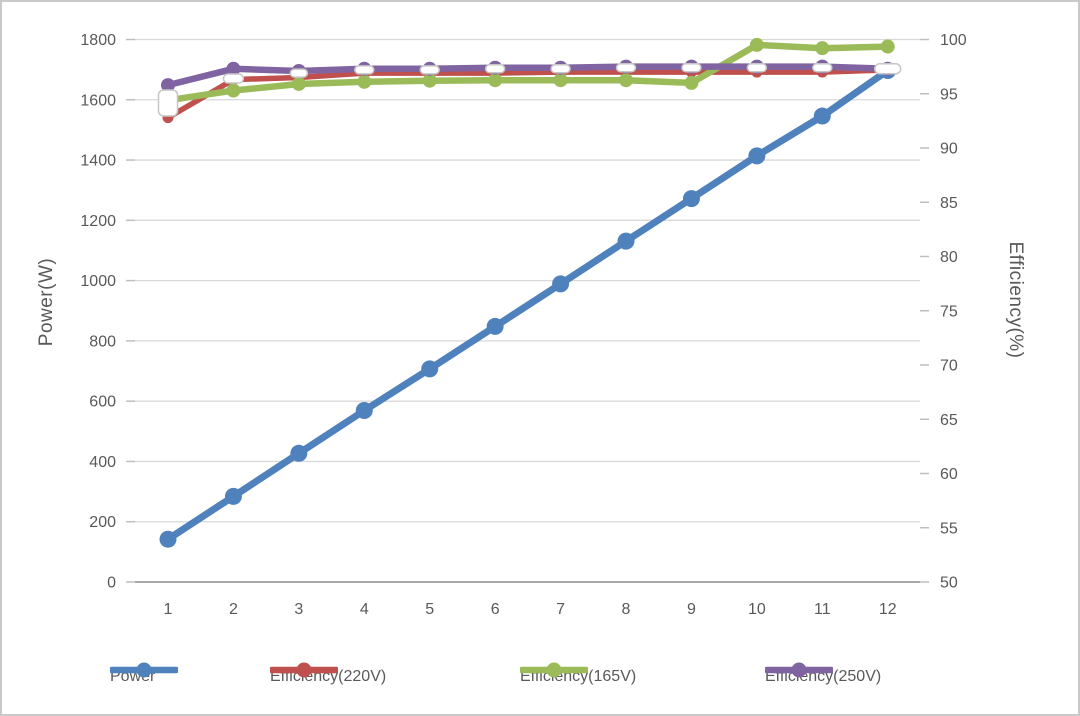 This screenshot has width=1080, height=716. I want to click on x-tick-label: 3, so click(298, 609).